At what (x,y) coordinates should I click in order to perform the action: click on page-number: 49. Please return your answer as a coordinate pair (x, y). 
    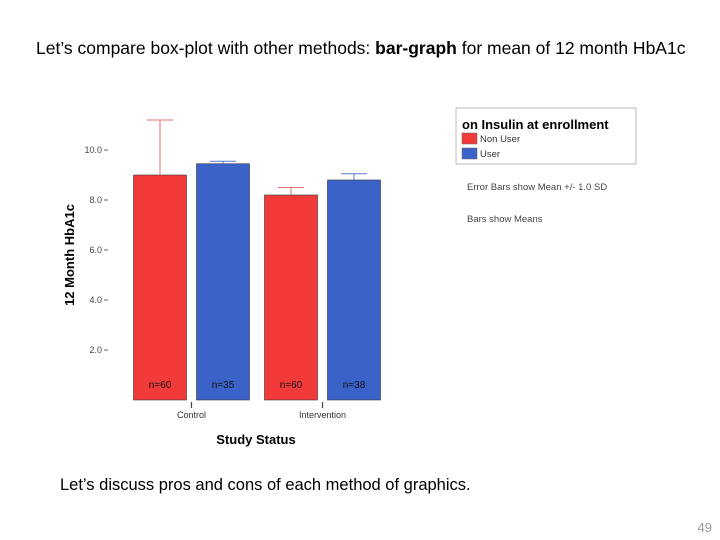
    Looking at the image, I should click on (704, 527).